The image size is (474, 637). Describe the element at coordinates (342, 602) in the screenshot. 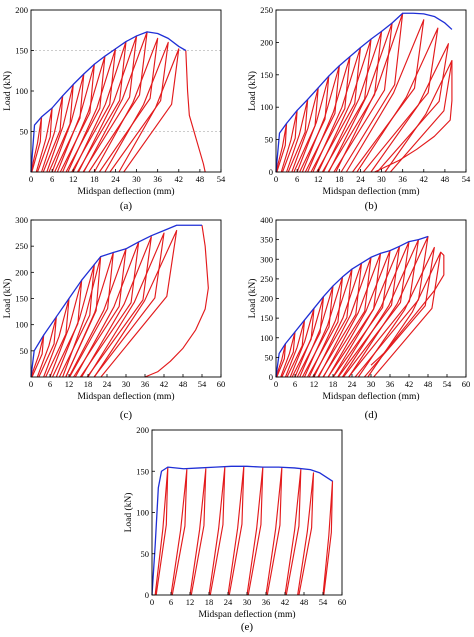

I see `x-tick-label: 60` at that location.